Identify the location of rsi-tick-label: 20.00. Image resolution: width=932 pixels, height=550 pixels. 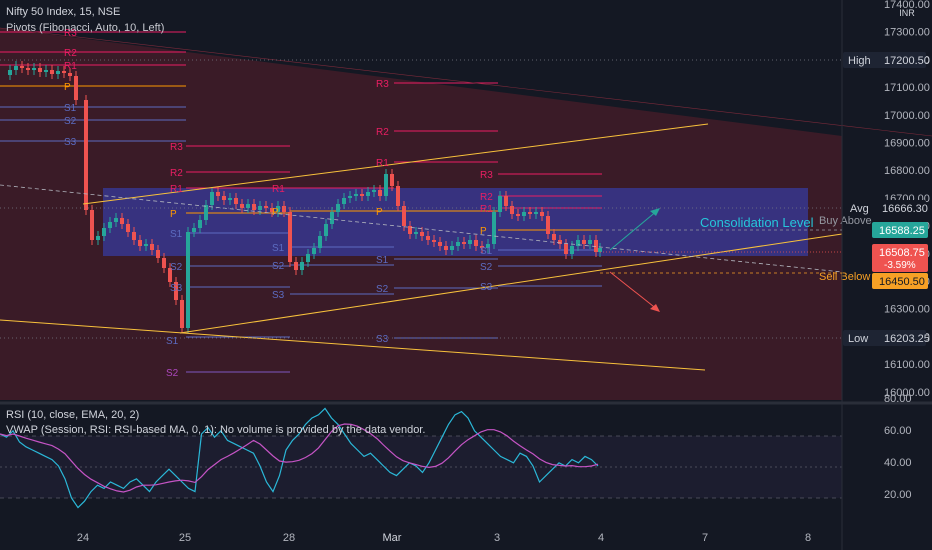
(898, 495).